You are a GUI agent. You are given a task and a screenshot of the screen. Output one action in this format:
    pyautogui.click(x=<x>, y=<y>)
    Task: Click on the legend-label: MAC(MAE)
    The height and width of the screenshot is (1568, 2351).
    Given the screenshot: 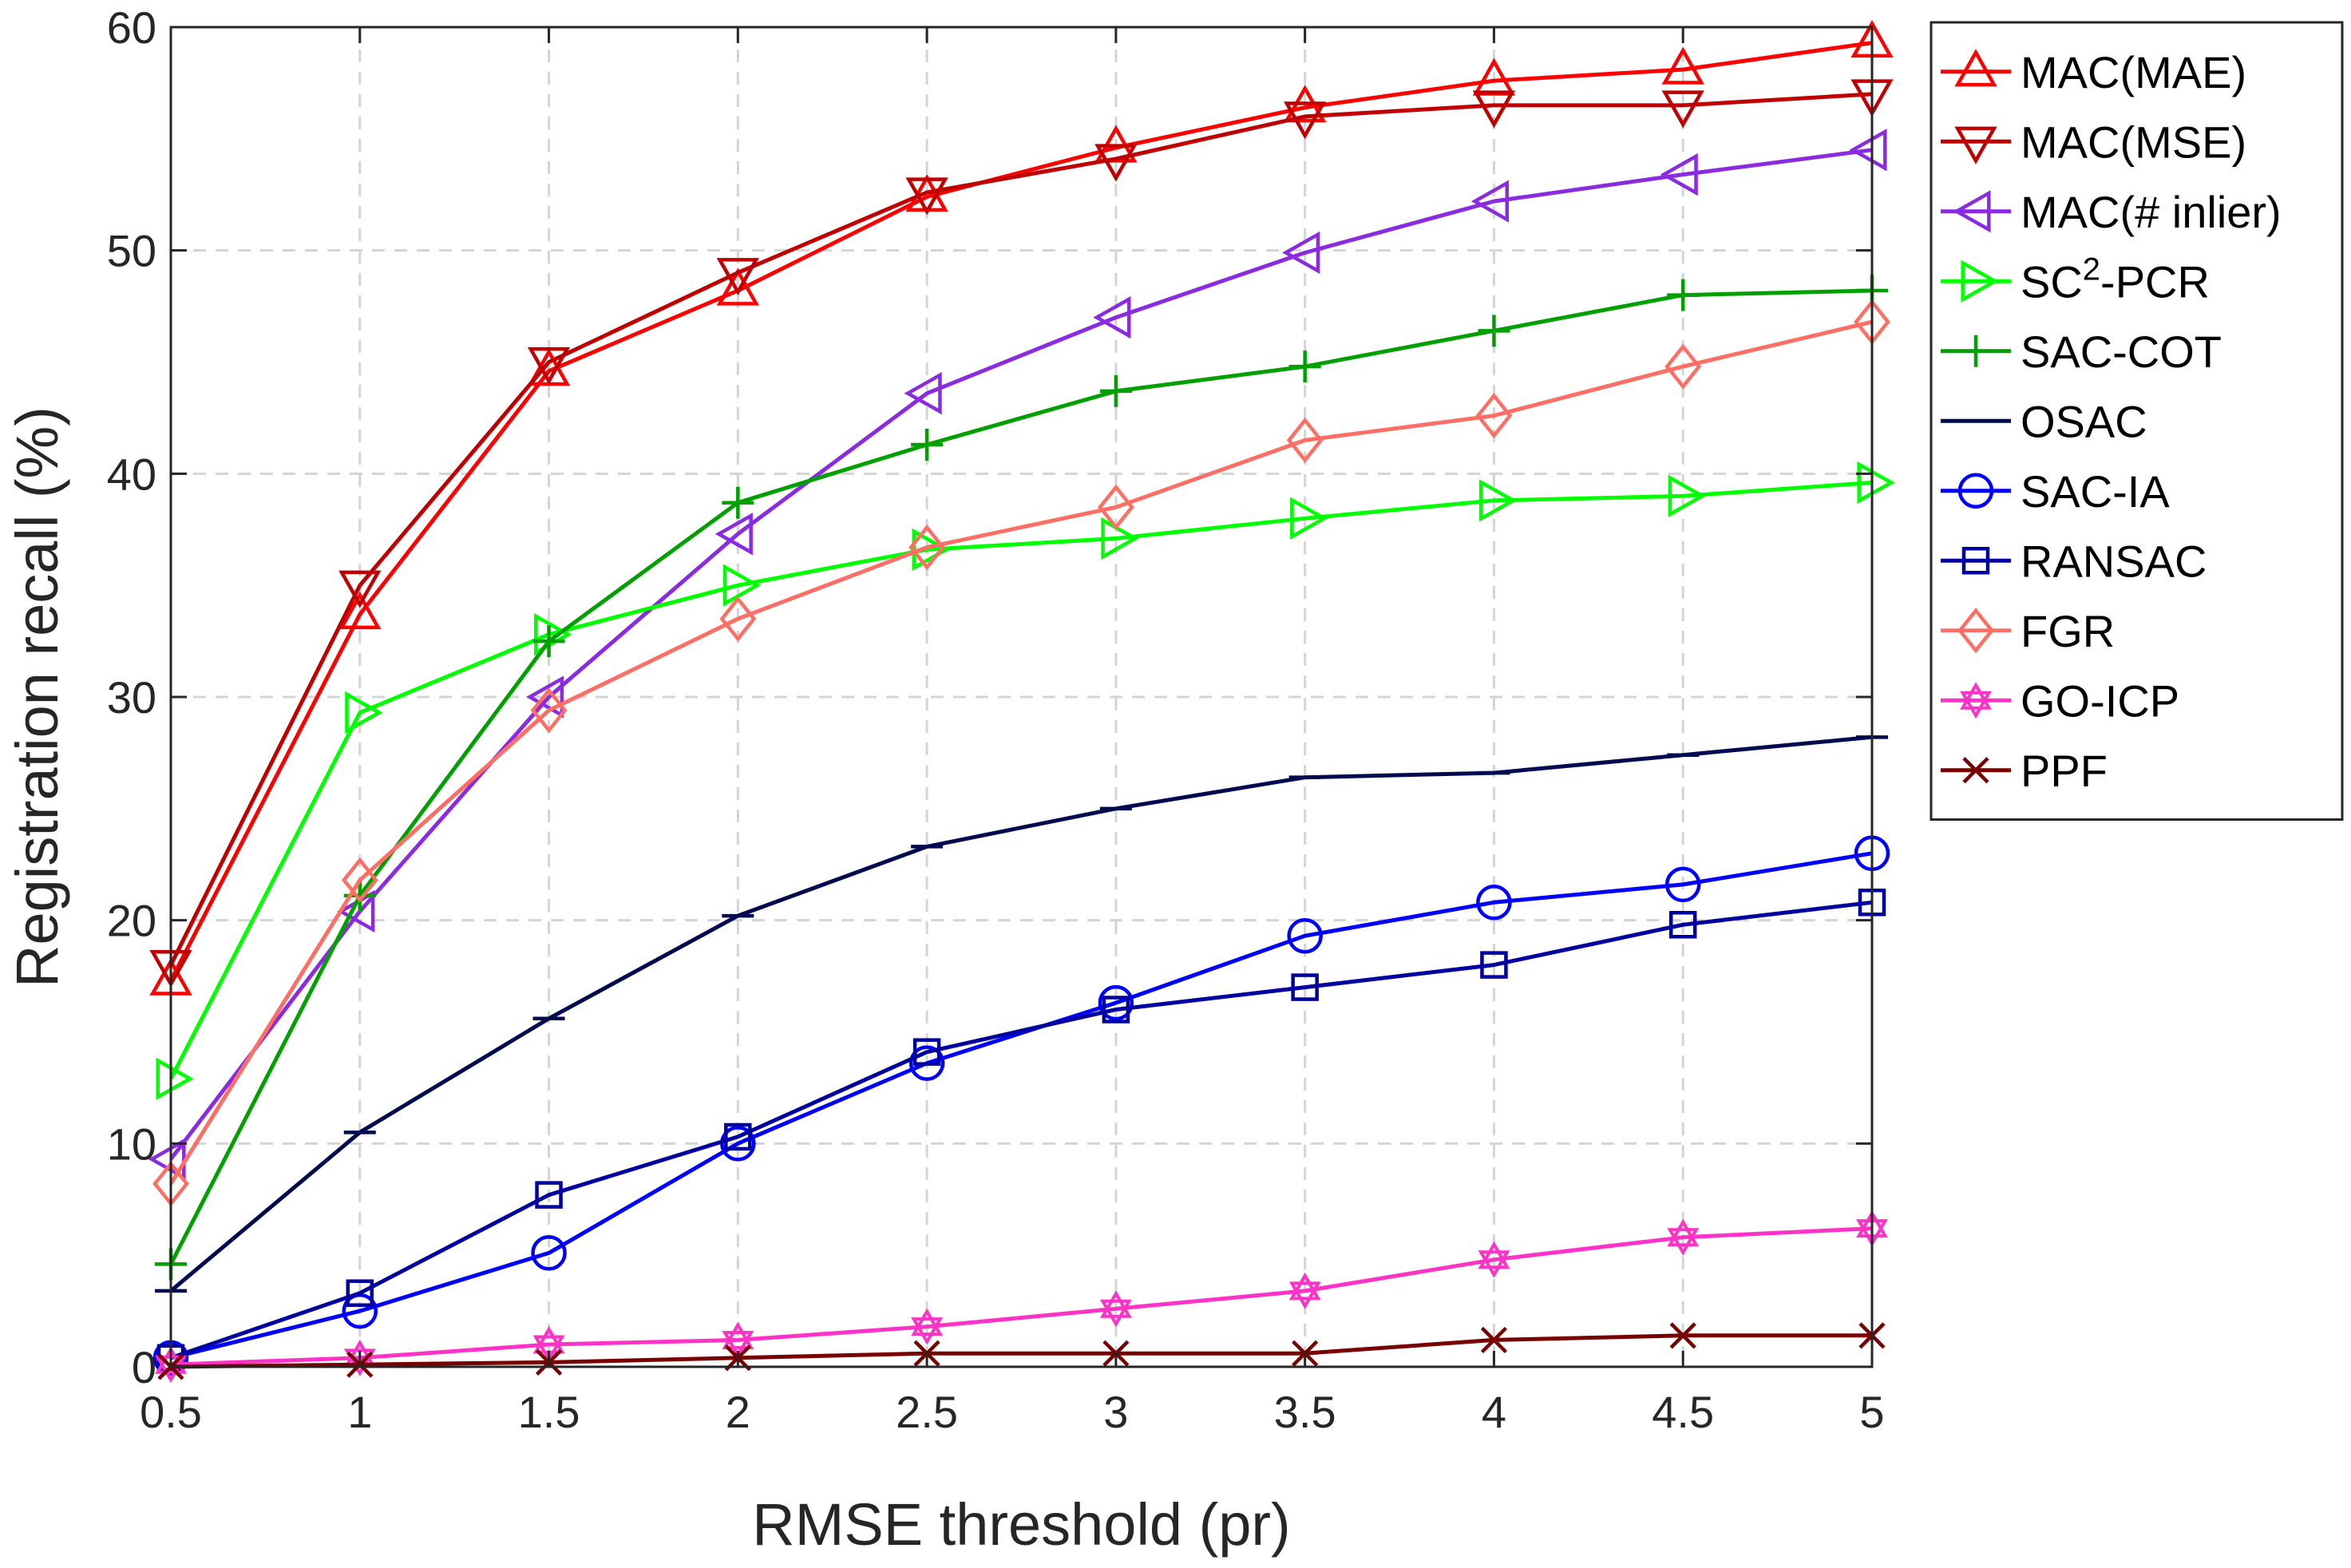 What is the action you would take?
    pyautogui.click(x=2133, y=72)
    